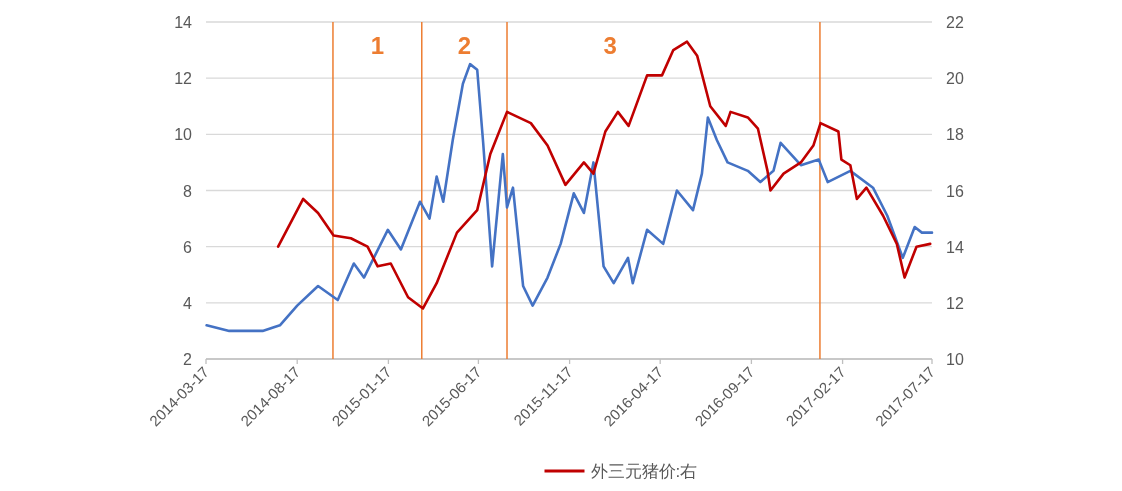 This screenshot has height=491, width=1122. I want to click on y2-tick-label: 22, so click(955, 22).